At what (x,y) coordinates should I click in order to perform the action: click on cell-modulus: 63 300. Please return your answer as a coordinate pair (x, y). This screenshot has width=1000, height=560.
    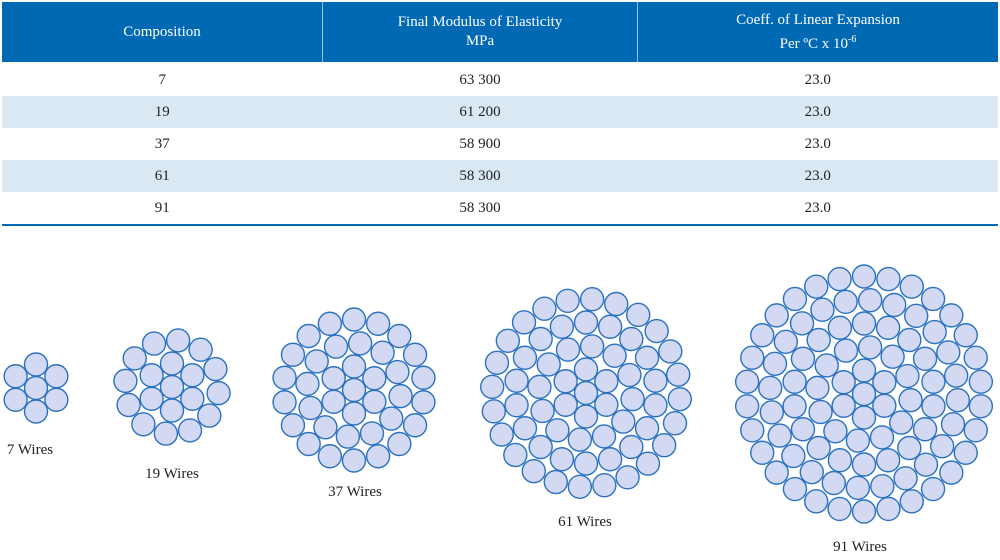
    Looking at the image, I should click on (480, 79).